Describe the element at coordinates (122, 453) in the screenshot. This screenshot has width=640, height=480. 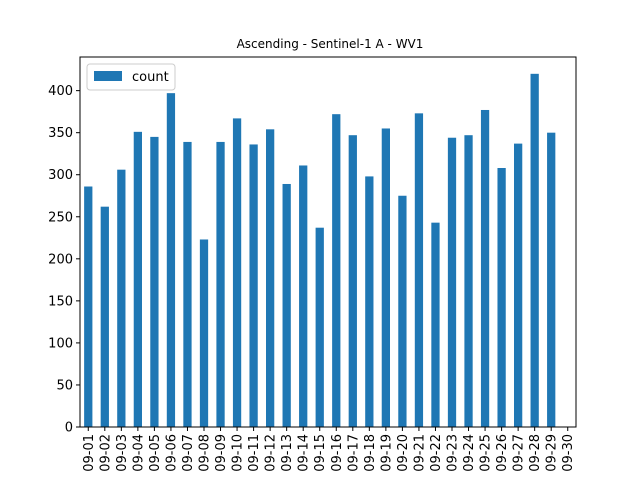
I see `x-tick-label: 09-03` at that location.